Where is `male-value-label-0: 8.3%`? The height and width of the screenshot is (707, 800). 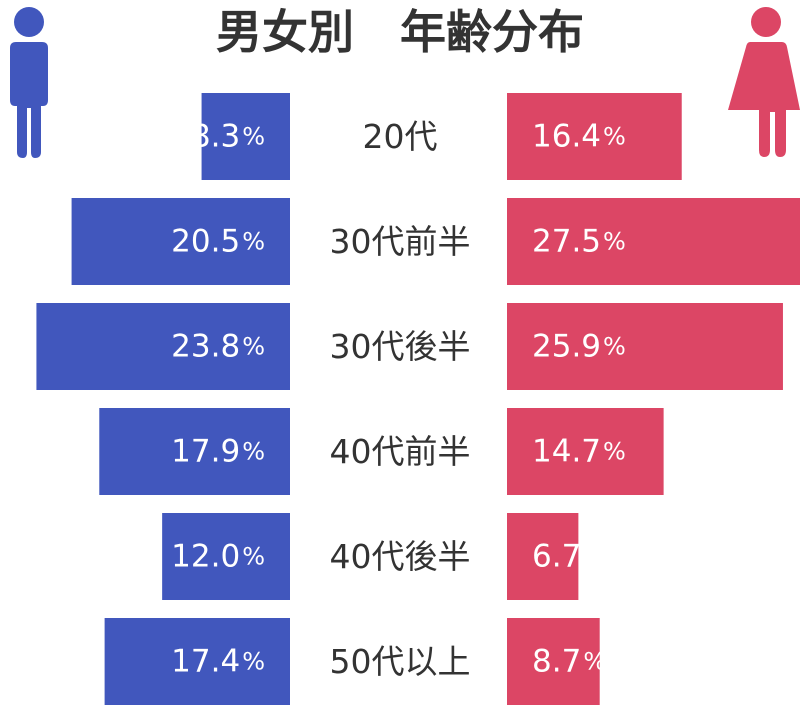
male-value-label-0: 8.3% is located at coordinates (228, 137).